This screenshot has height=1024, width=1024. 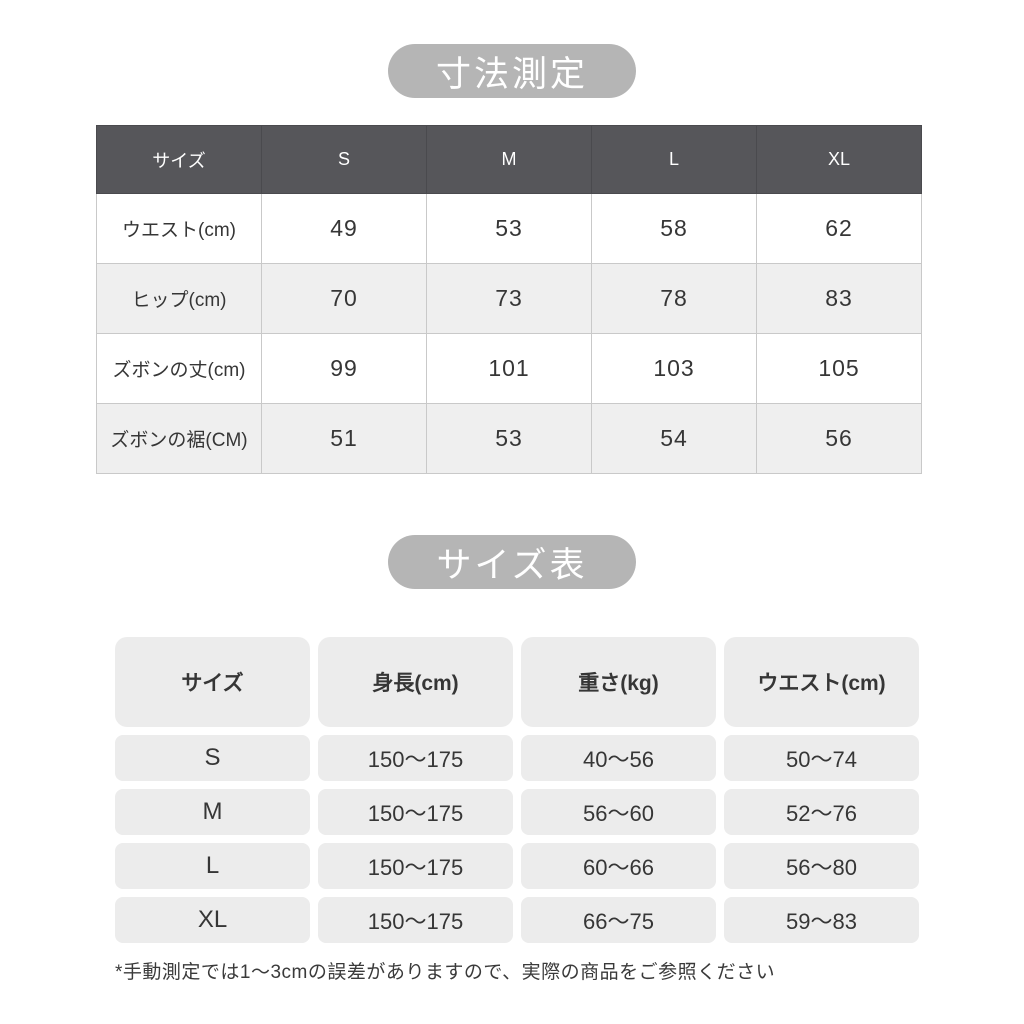 What do you see at coordinates (212, 866) in the screenshot?
I see `size-label-l: L` at bounding box center [212, 866].